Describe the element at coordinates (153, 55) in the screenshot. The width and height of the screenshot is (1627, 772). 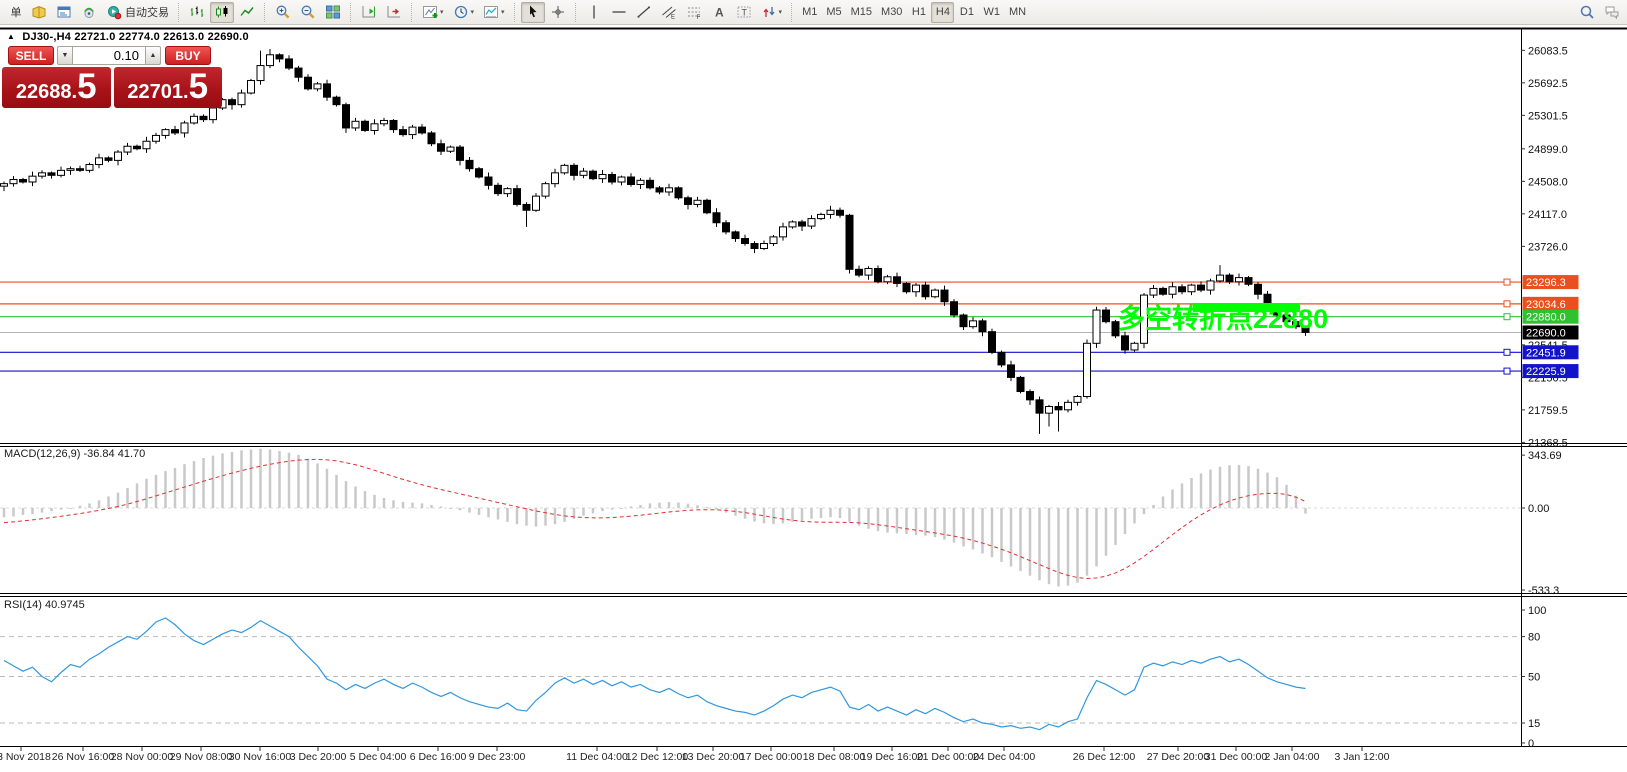
I see `volume-increase-button: ▲` at that location.